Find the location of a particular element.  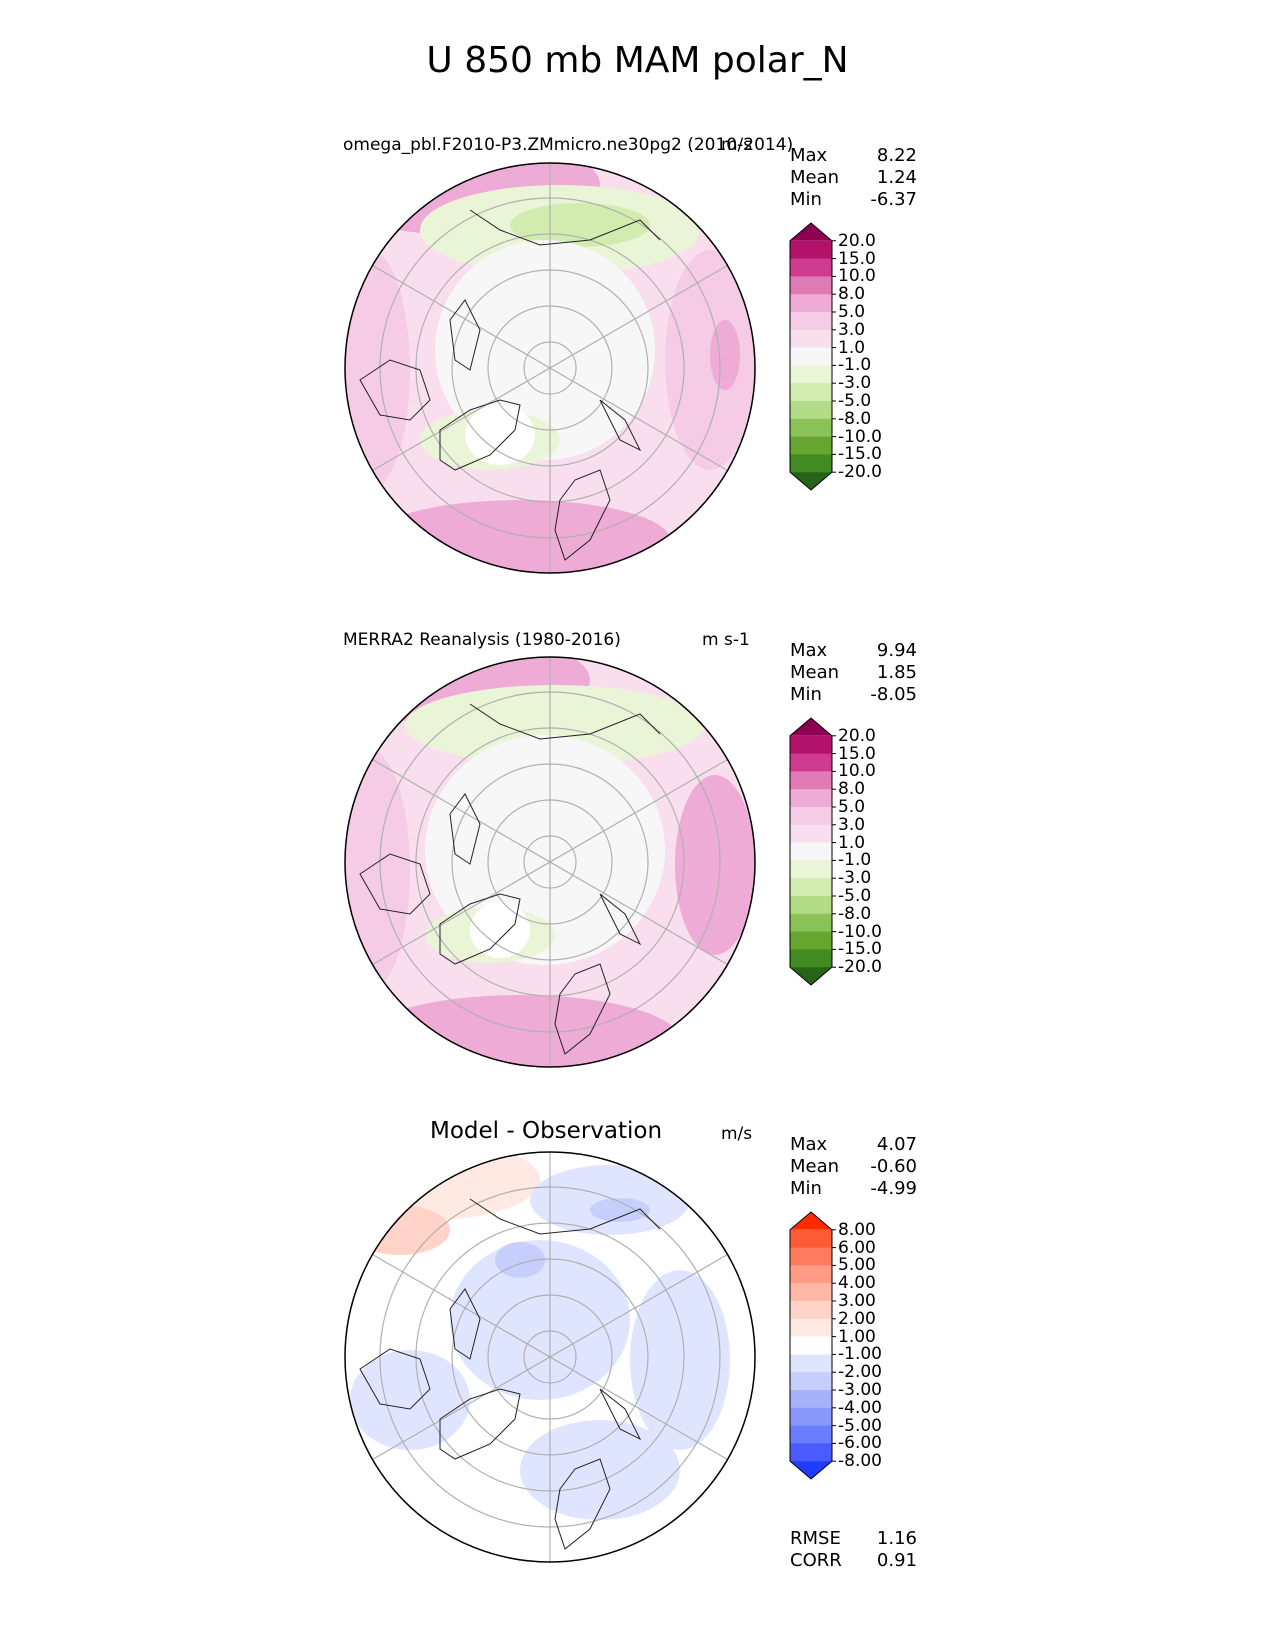

rmse-value: 1.16 is located at coordinates (896, 1538).